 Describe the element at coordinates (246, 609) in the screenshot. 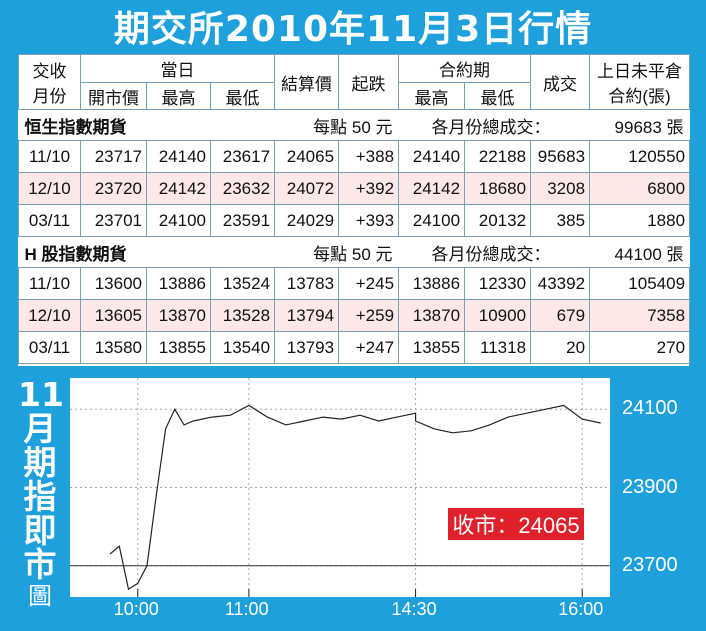

I see `x-tick-label: 11:00` at that location.